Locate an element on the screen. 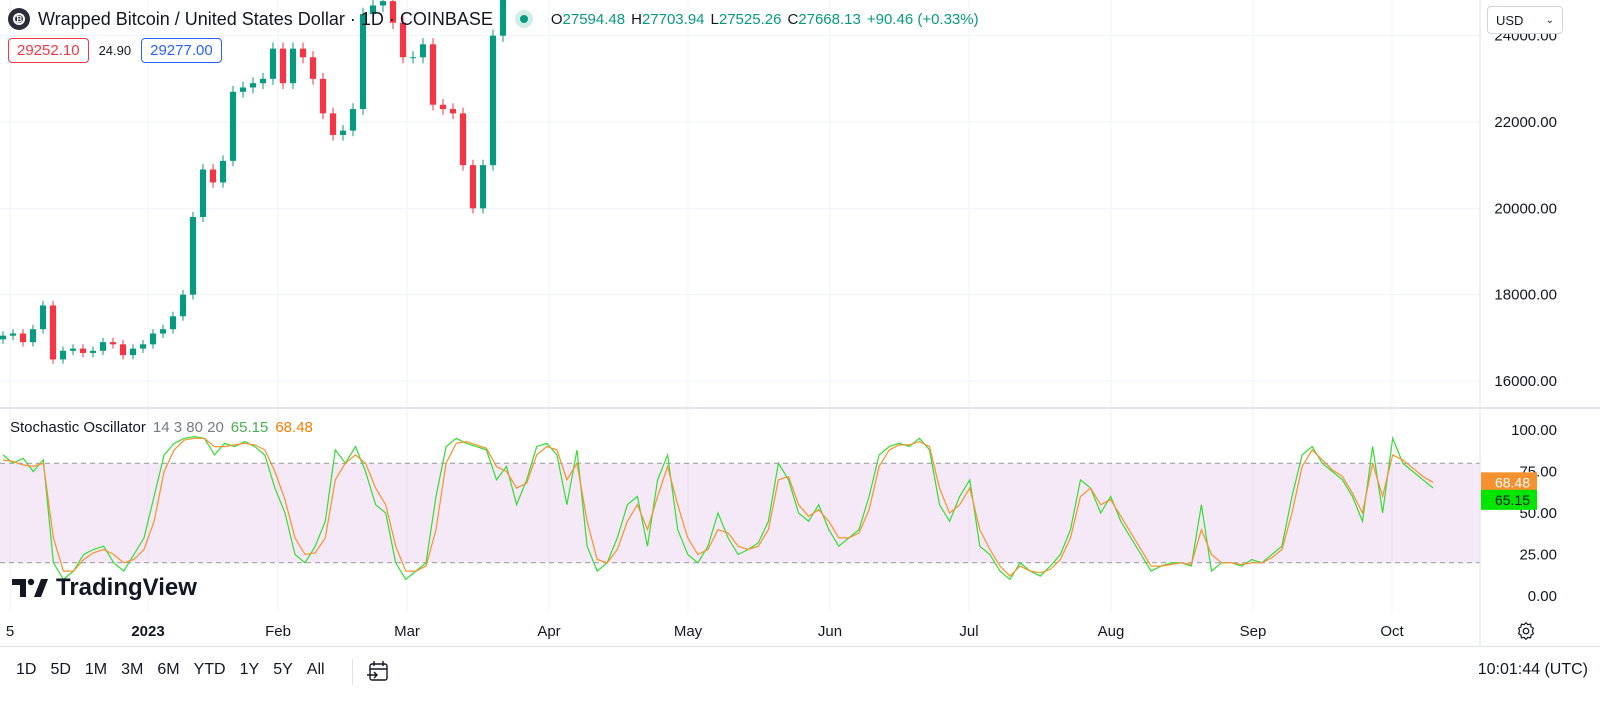 Image resolution: width=1600 pixels, height=705 pixels. buy-button: 29277.00 is located at coordinates (181, 50).